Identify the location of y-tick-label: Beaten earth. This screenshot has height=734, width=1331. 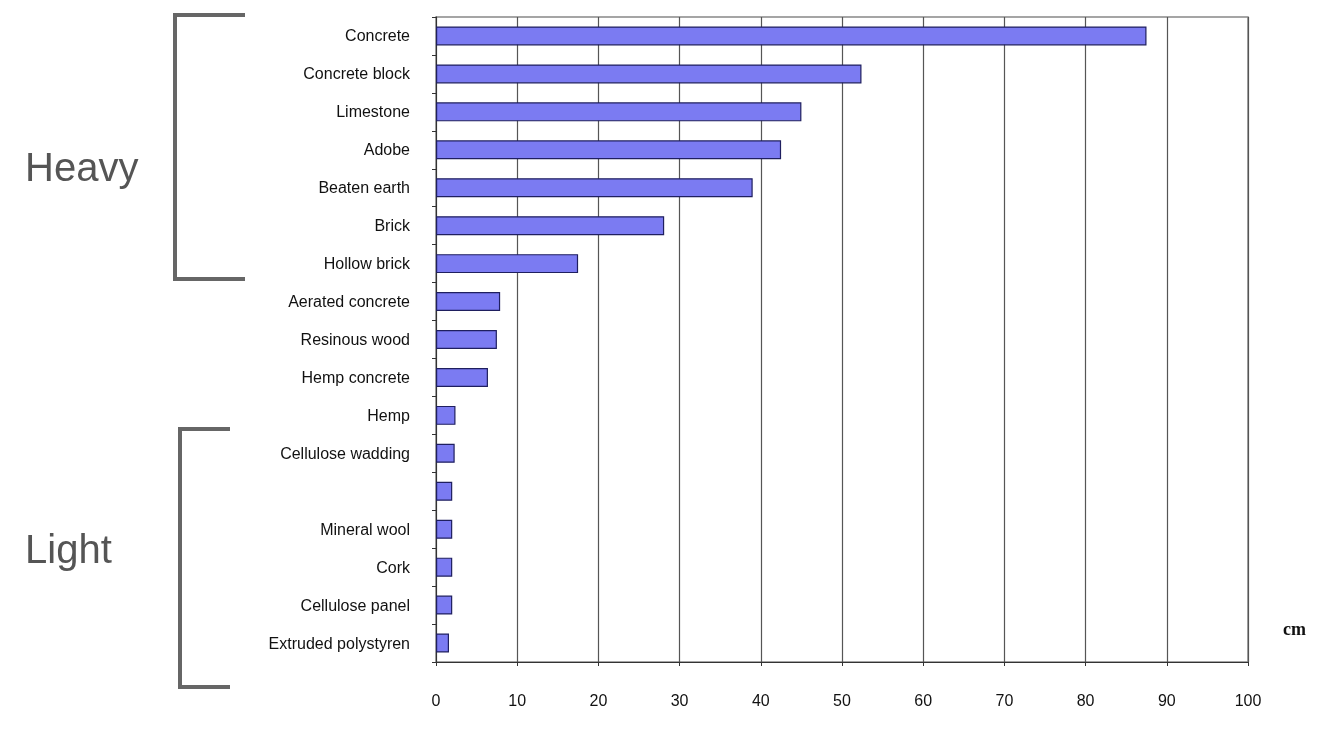
(364, 188).